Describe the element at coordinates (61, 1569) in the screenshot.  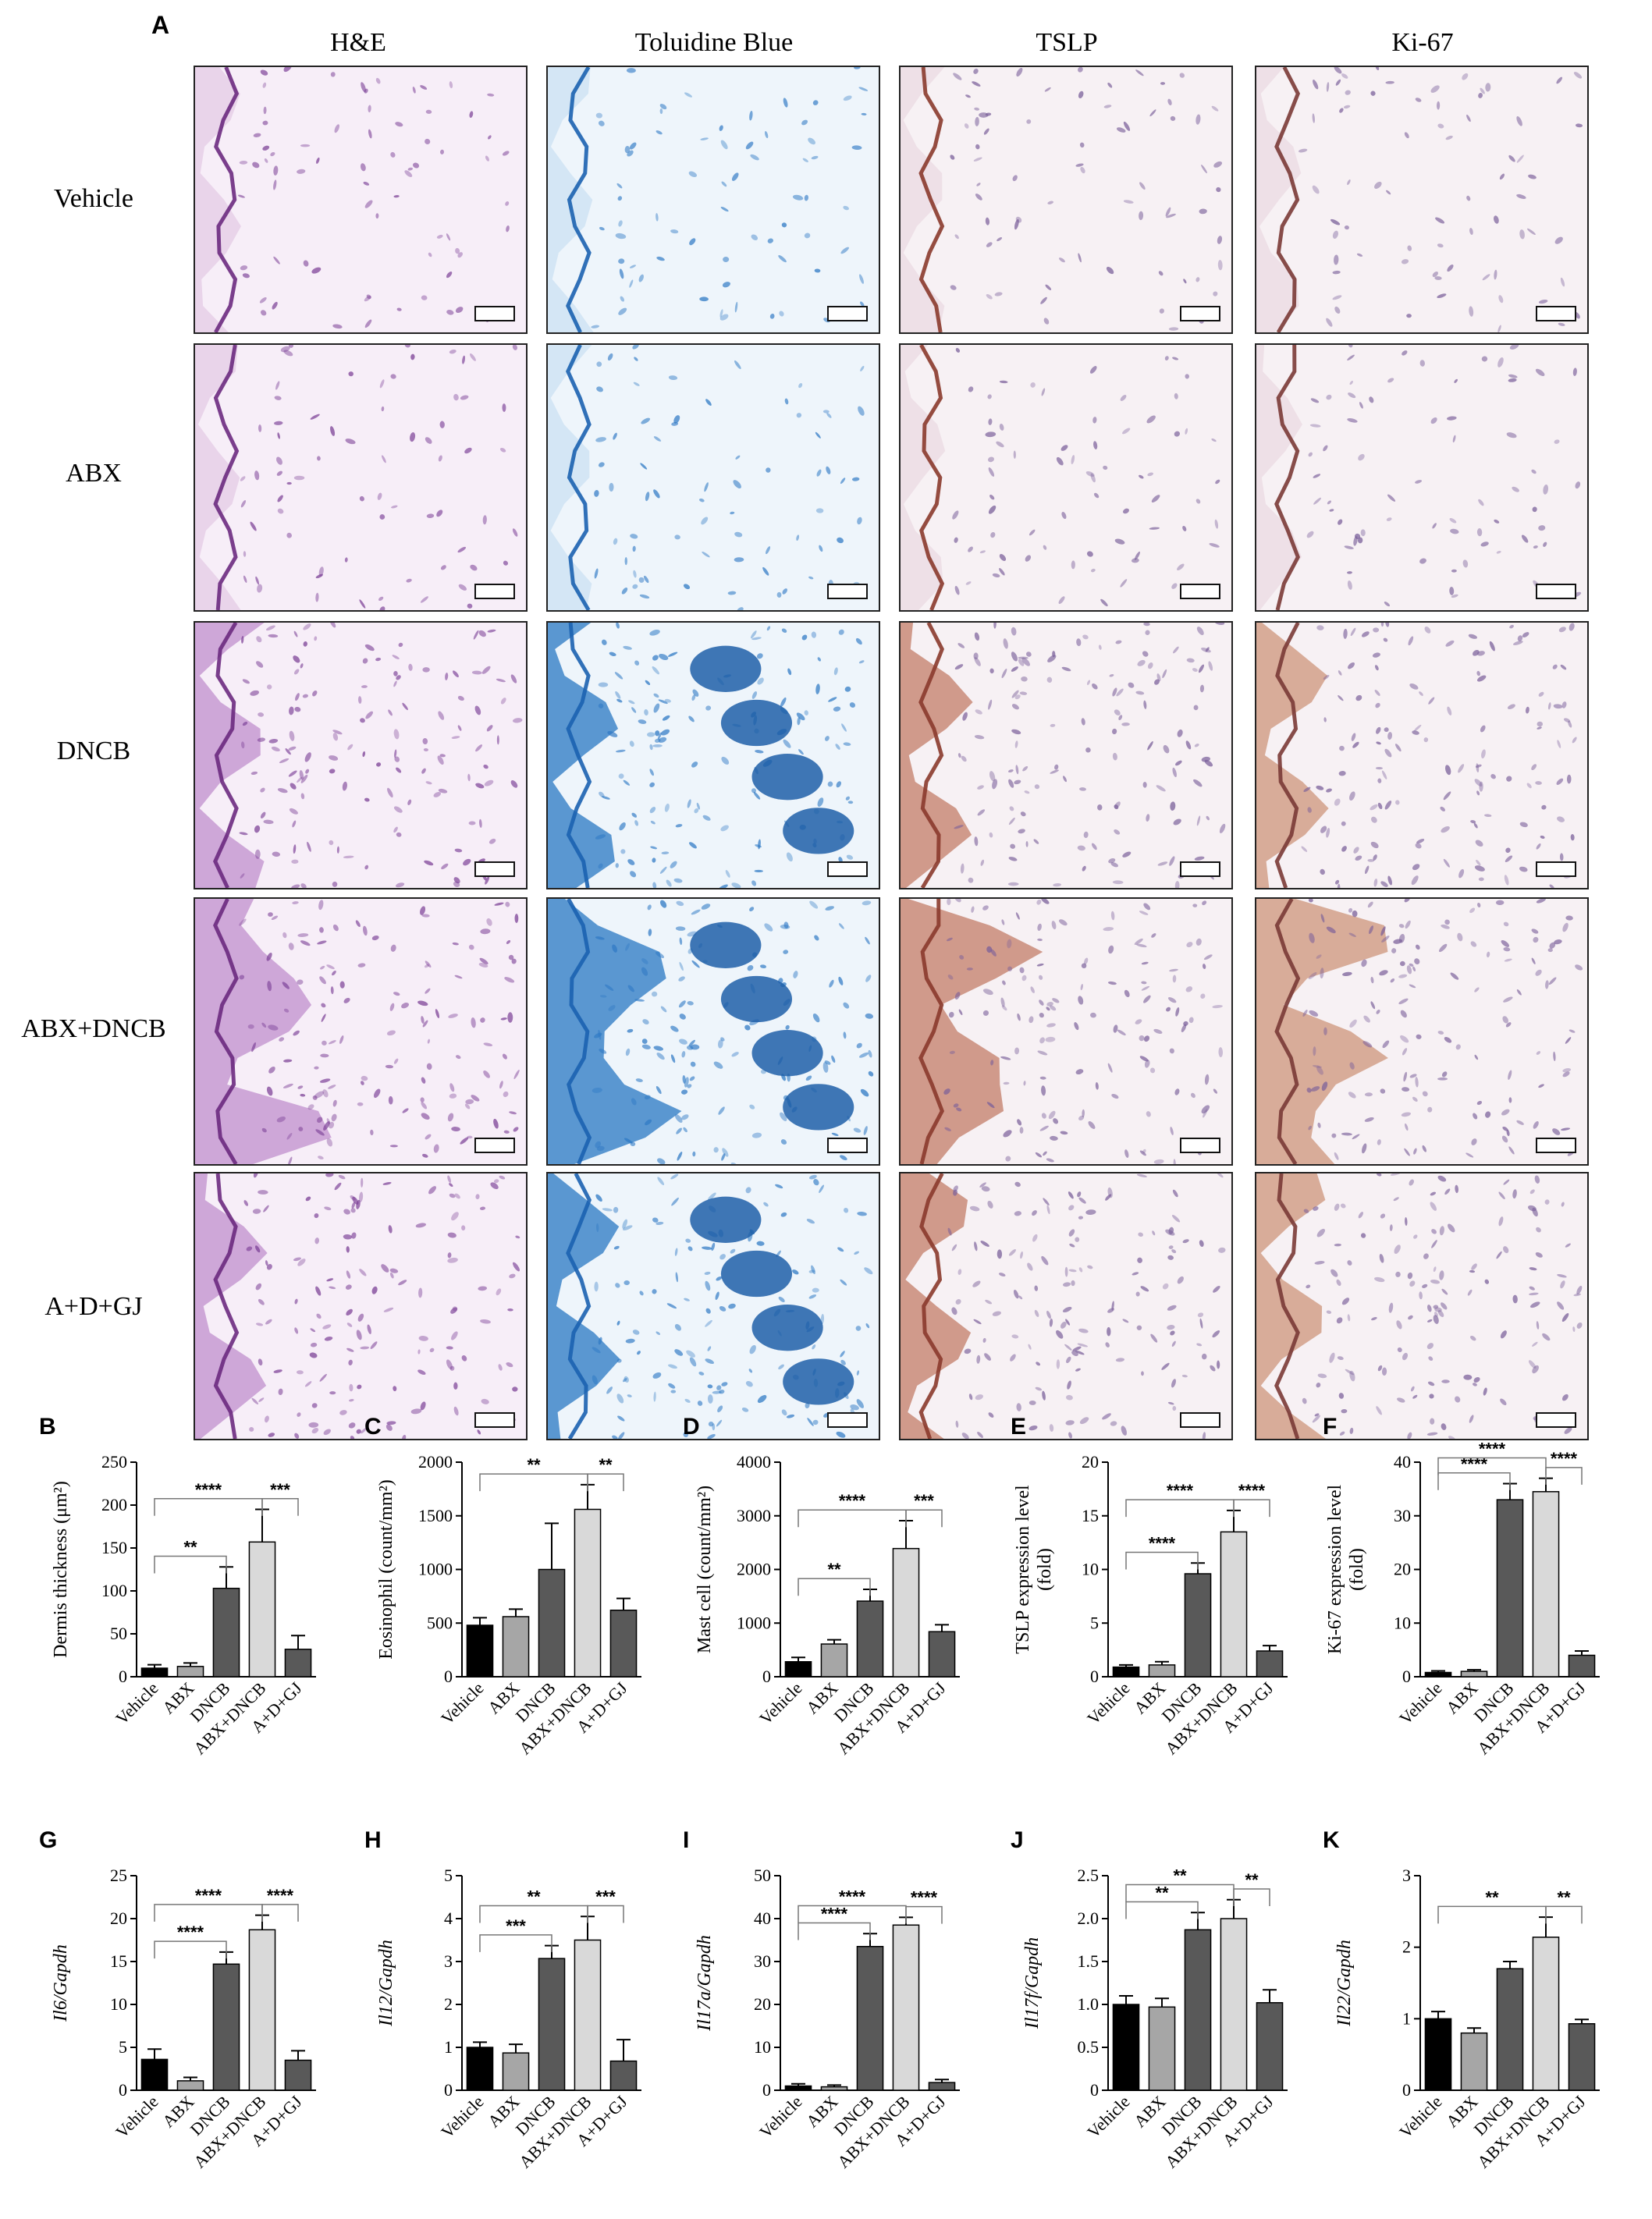
I see `y-axis-label: Dermis thickness (μm²)` at that location.